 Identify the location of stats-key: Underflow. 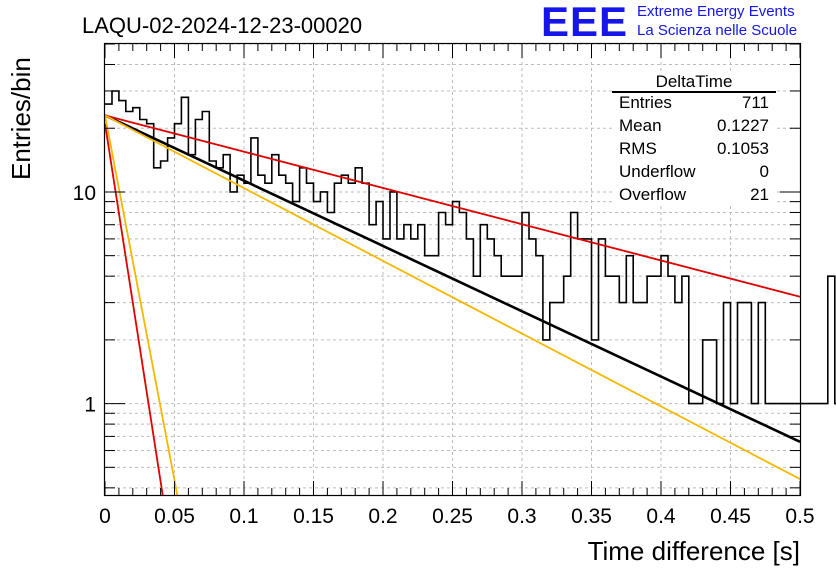
(657, 171).